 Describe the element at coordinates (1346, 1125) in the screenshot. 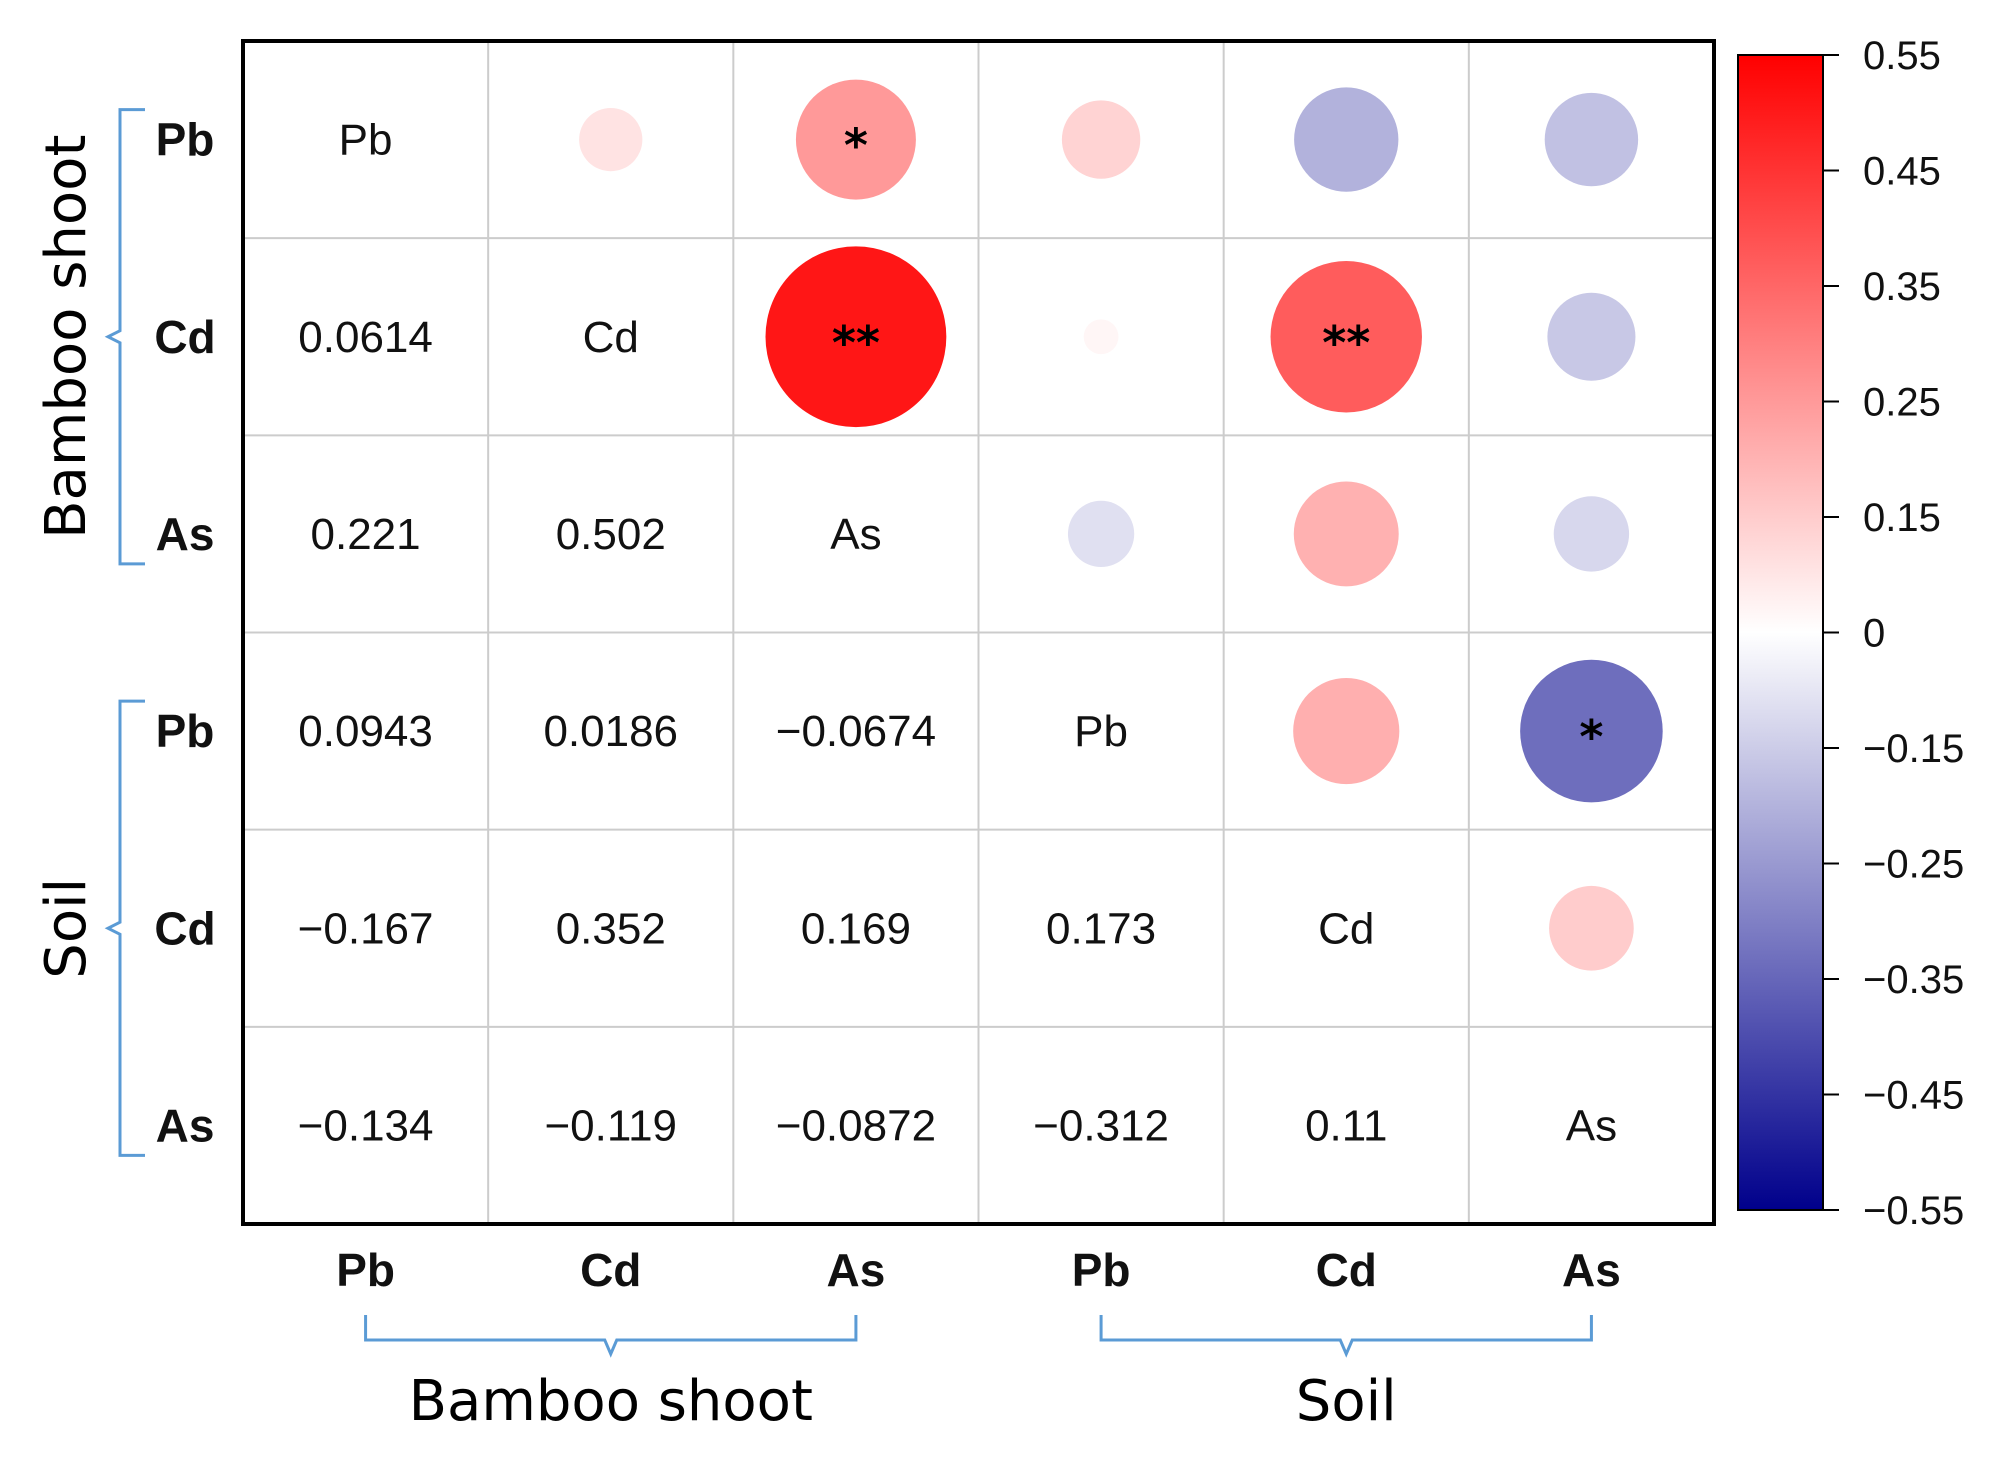

I see `correlation-value-text: 0.11` at that location.